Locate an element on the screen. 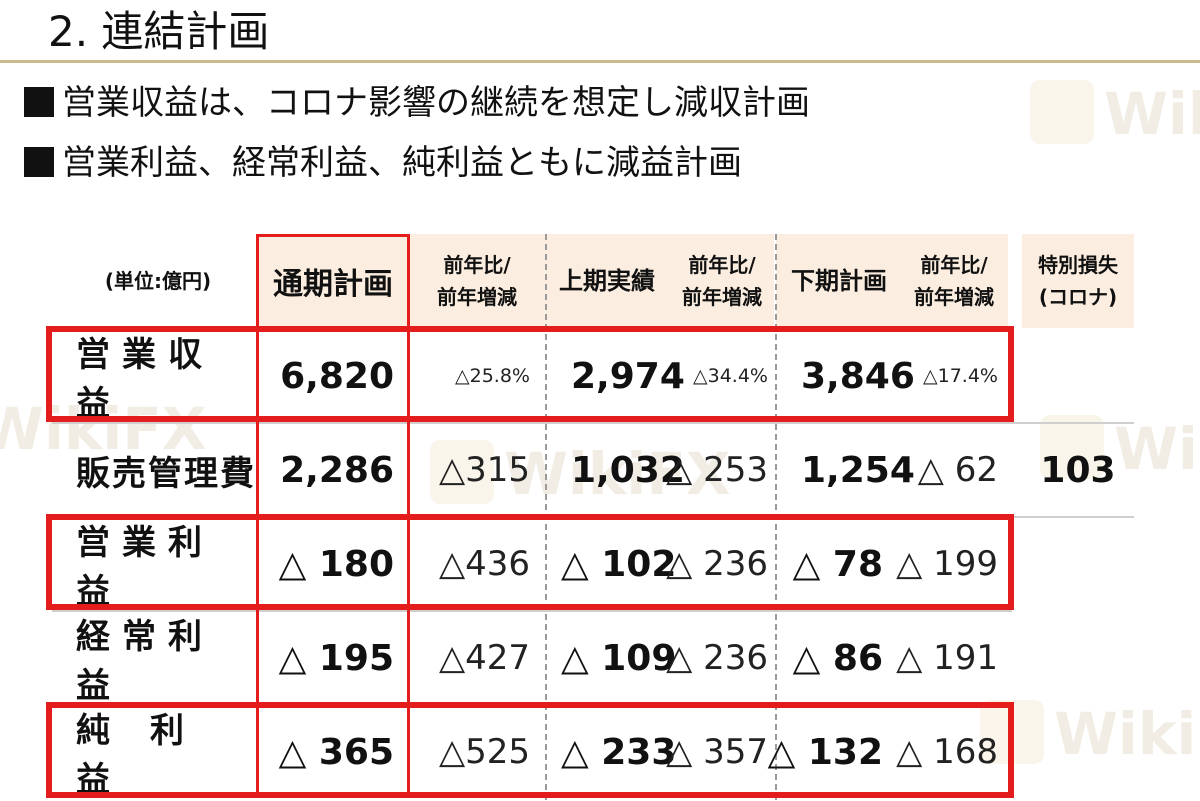  header-background-special is located at coordinates (1078, 281).